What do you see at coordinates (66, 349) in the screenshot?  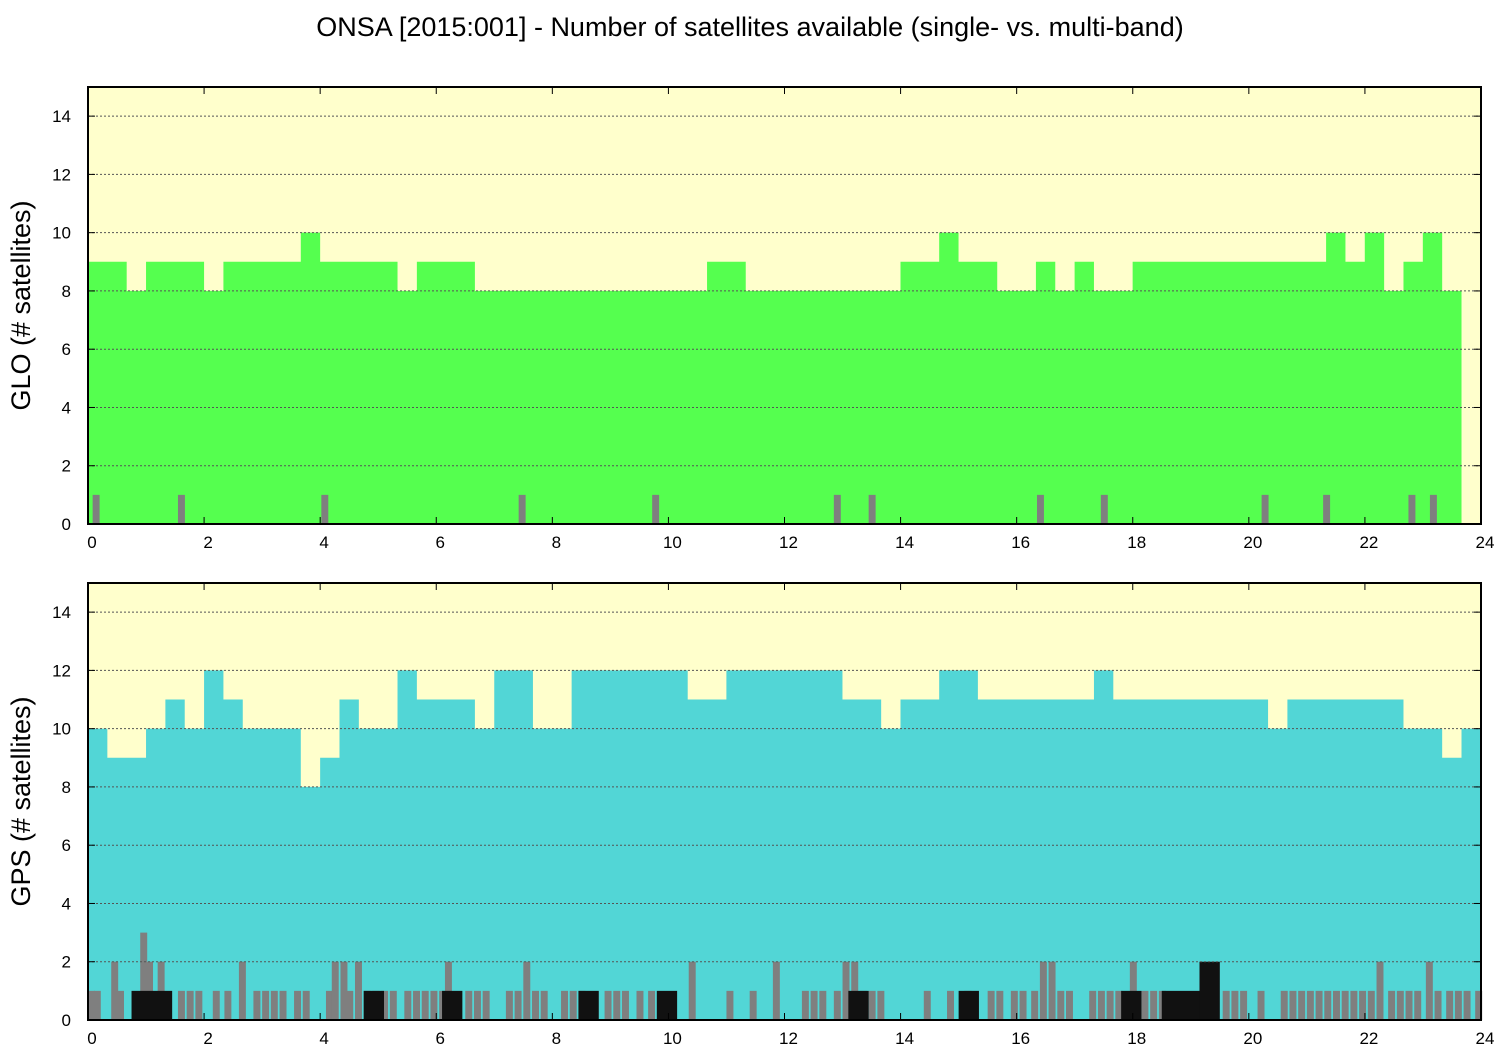 I see `y-tick-label: 6` at bounding box center [66, 349].